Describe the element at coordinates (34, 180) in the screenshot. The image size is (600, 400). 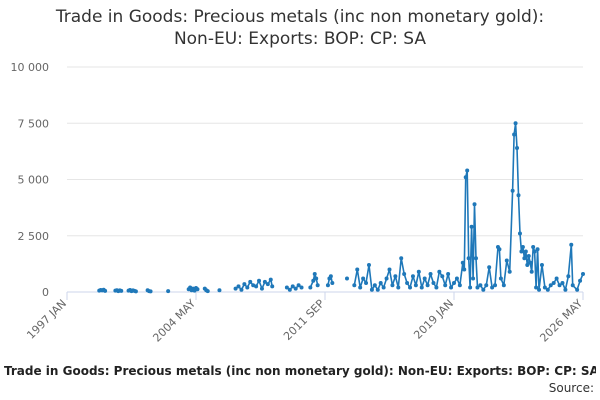
I see `y-tick-label: 5 000` at that location.